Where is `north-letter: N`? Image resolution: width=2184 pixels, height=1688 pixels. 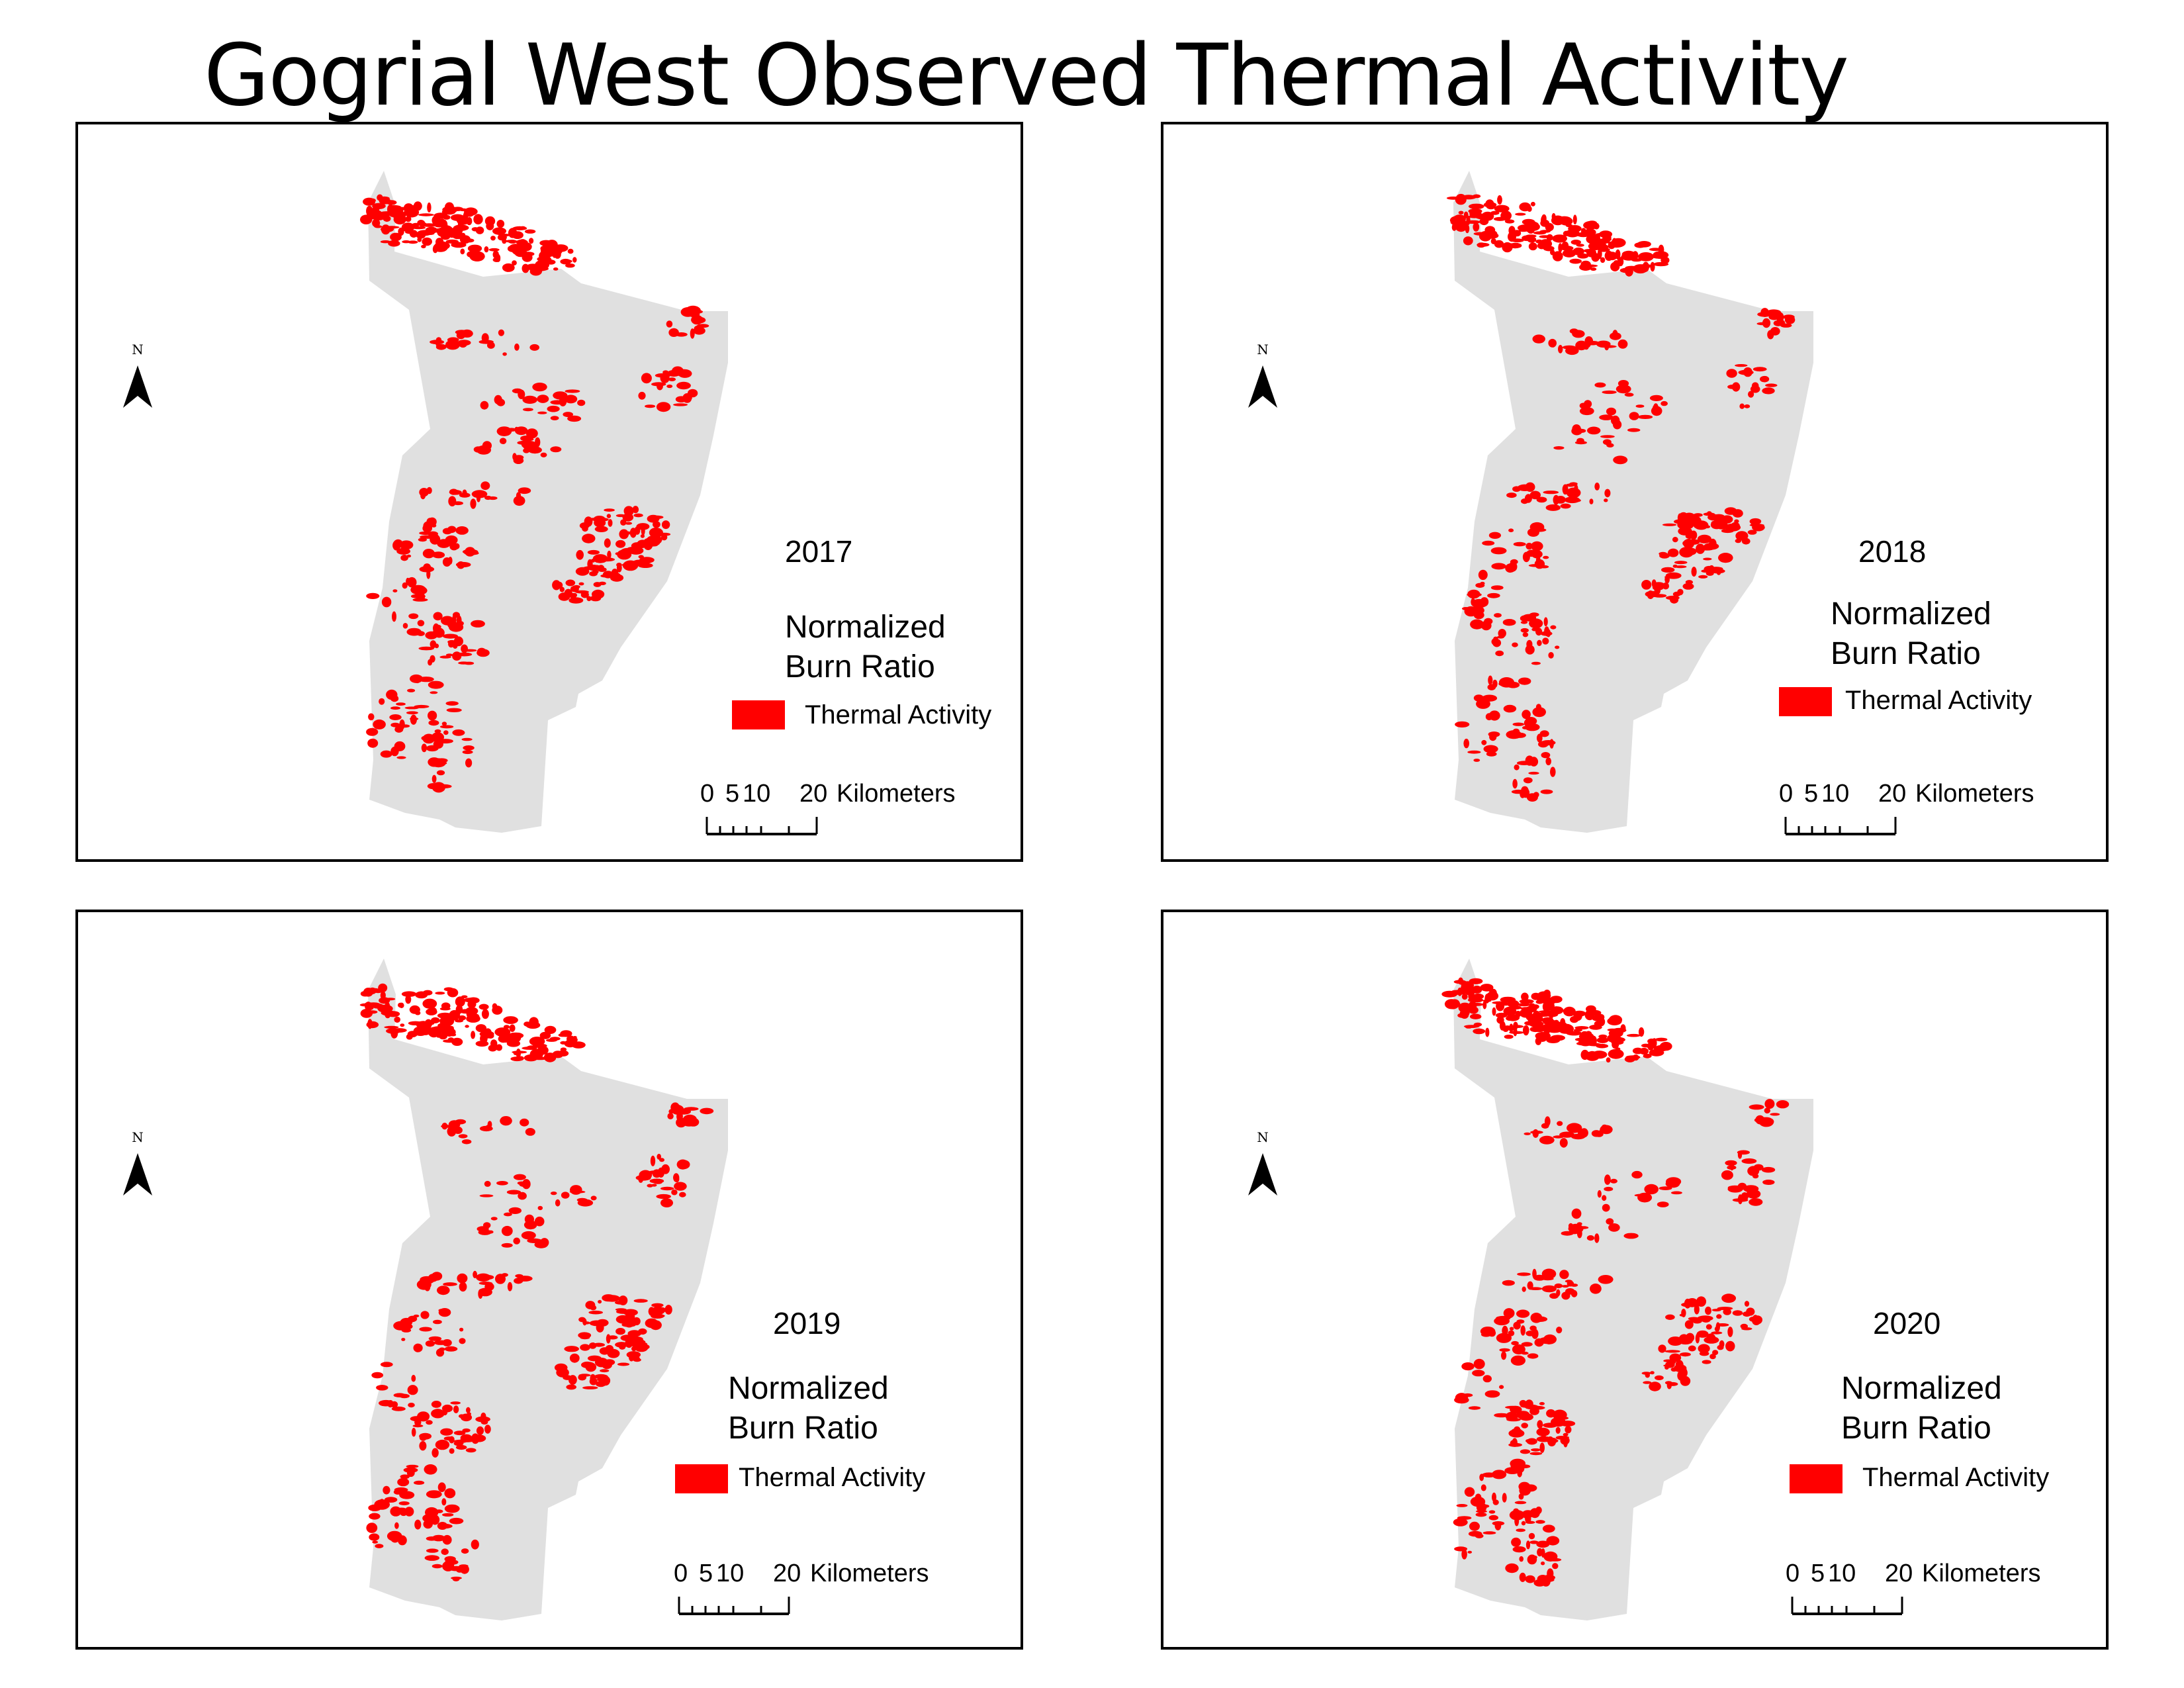 north-letter: N is located at coordinates (138, 1137).